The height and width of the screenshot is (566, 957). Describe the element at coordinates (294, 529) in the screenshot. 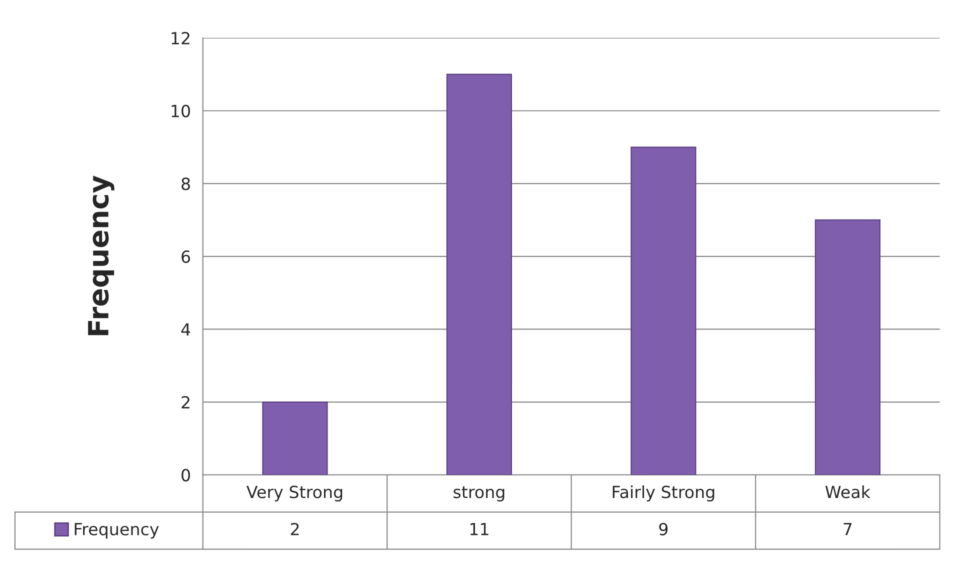

I see `data-label: 2` at that location.